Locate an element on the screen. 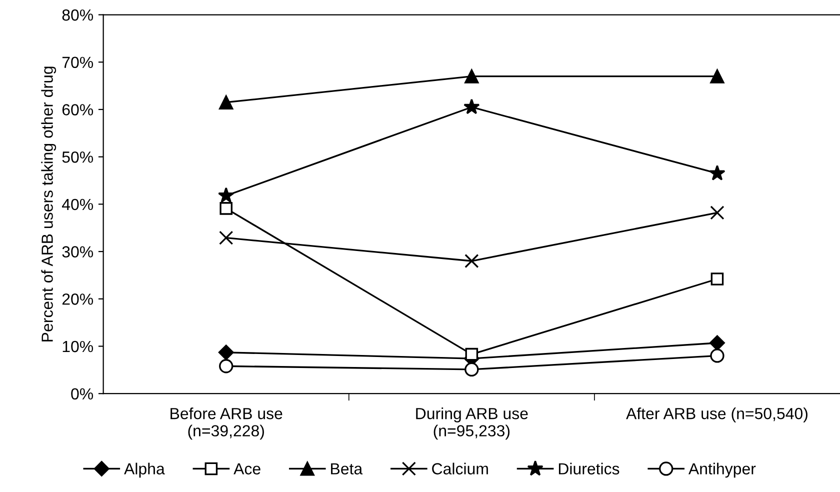 The width and height of the screenshot is (840, 492). x-tick-label: Before ARB use (n=39,228) is located at coordinates (226, 424).